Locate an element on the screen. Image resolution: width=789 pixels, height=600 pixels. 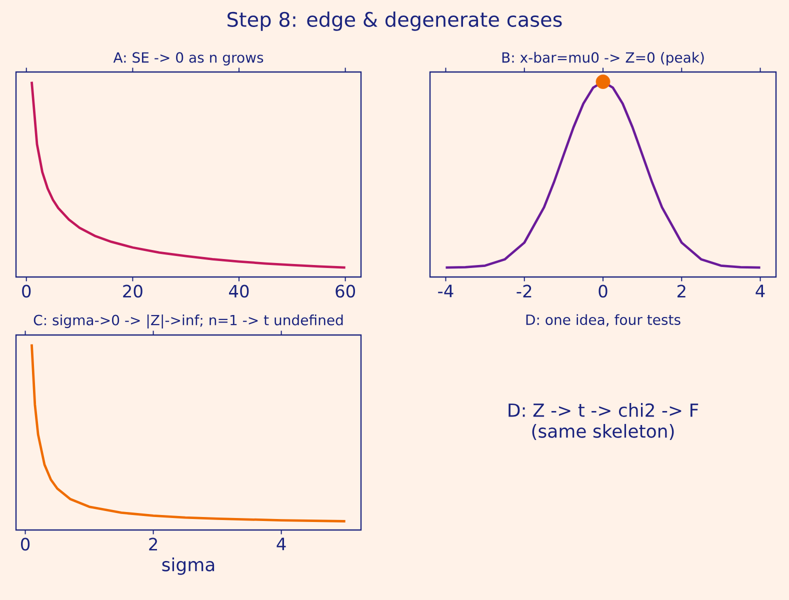
text: D: Z -> t -> chi2 -> F is located at coordinates (603, 410).